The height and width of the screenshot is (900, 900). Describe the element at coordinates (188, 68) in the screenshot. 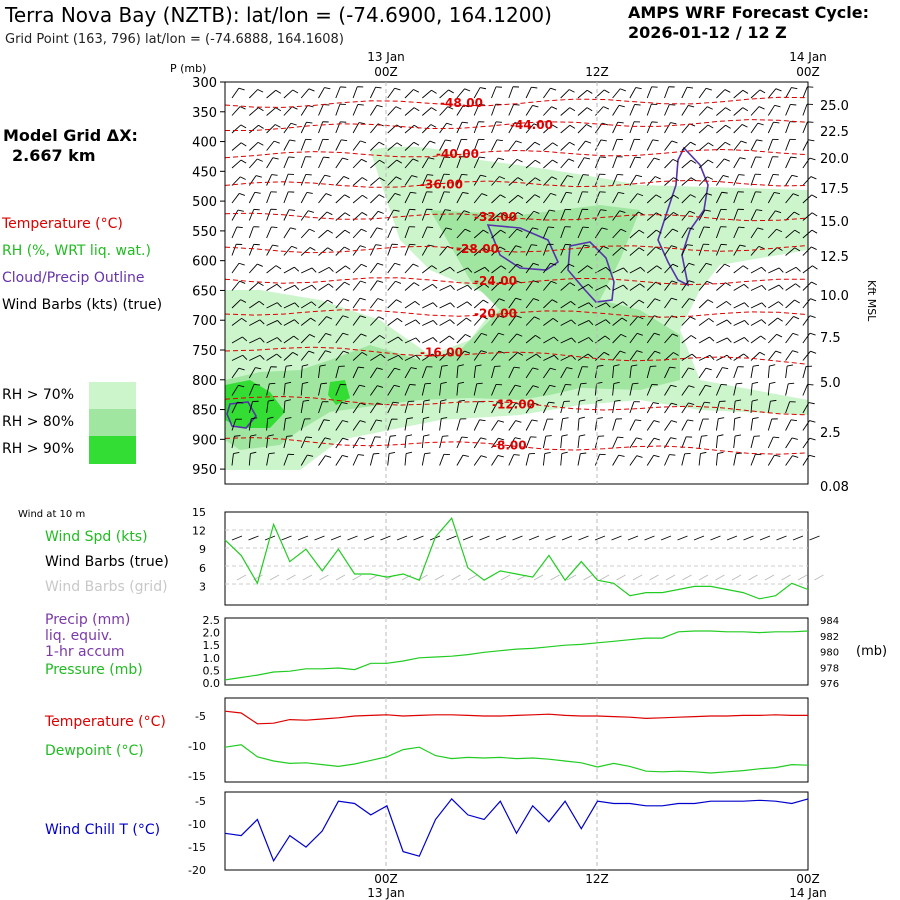

I see `pressure-axis-label: P (mb)` at that location.